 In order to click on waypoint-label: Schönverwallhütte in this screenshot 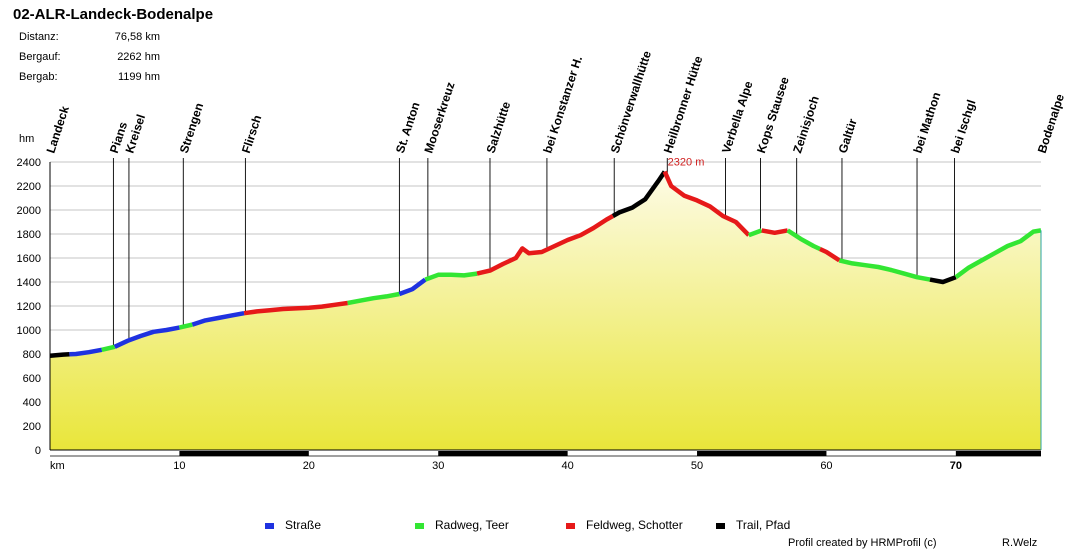, I will do `click(631, 102)`.